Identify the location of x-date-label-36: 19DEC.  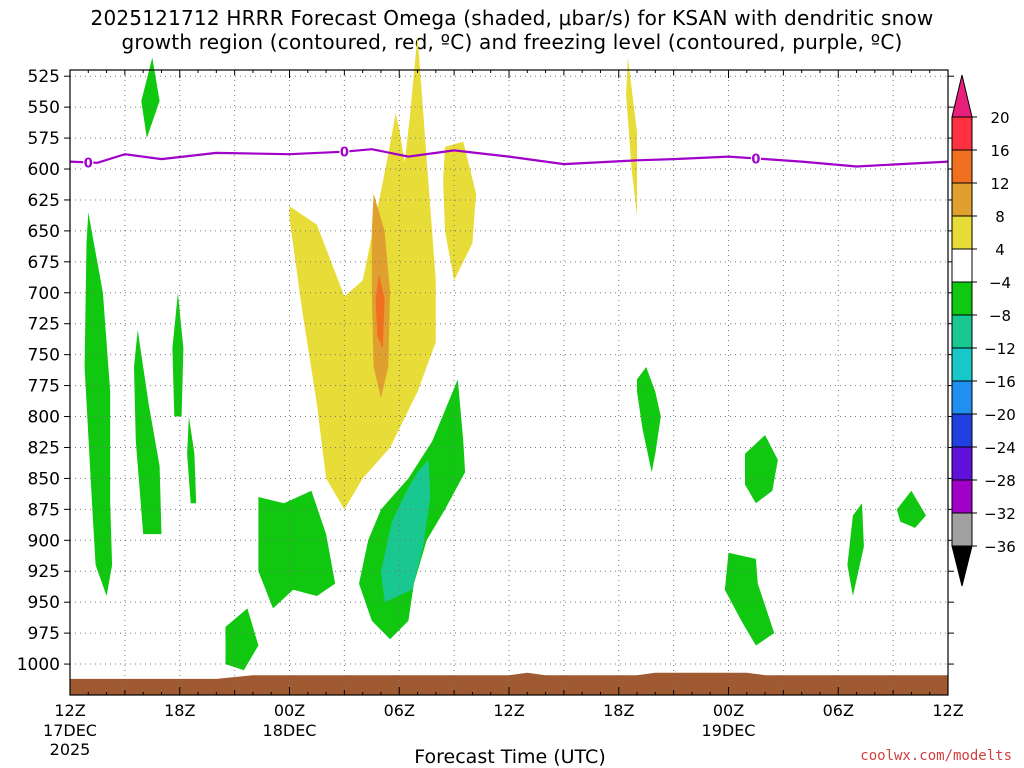
(729, 730).